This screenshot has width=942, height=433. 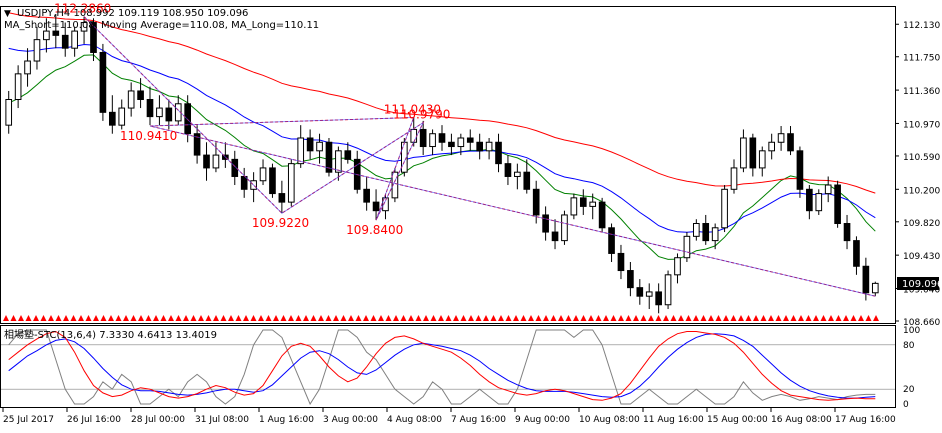 What do you see at coordinates (921, 191) in the screenshot?
I see `price-tick-label: 110.200` at bounding box center [921, 191].